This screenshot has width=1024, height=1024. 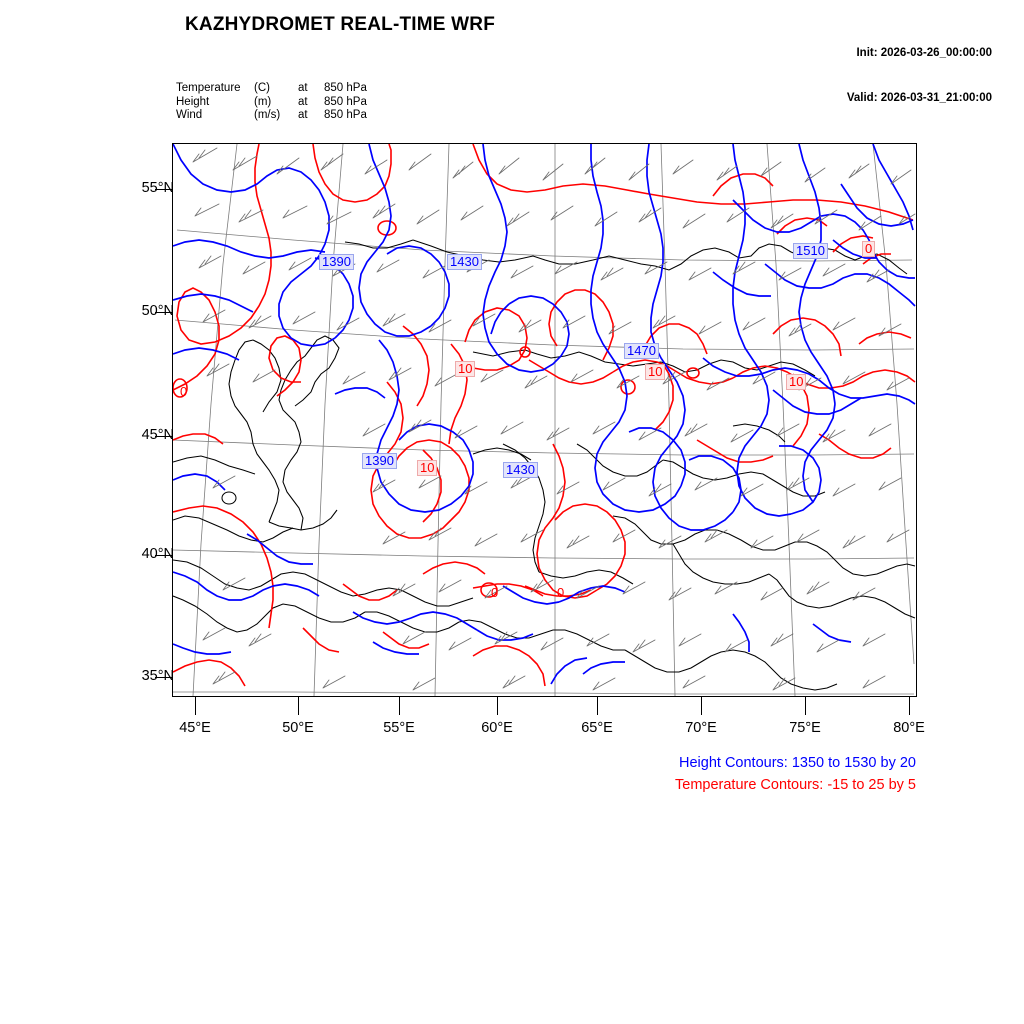 I want to click on field-name: Temperature, so click(x=208, y=88).